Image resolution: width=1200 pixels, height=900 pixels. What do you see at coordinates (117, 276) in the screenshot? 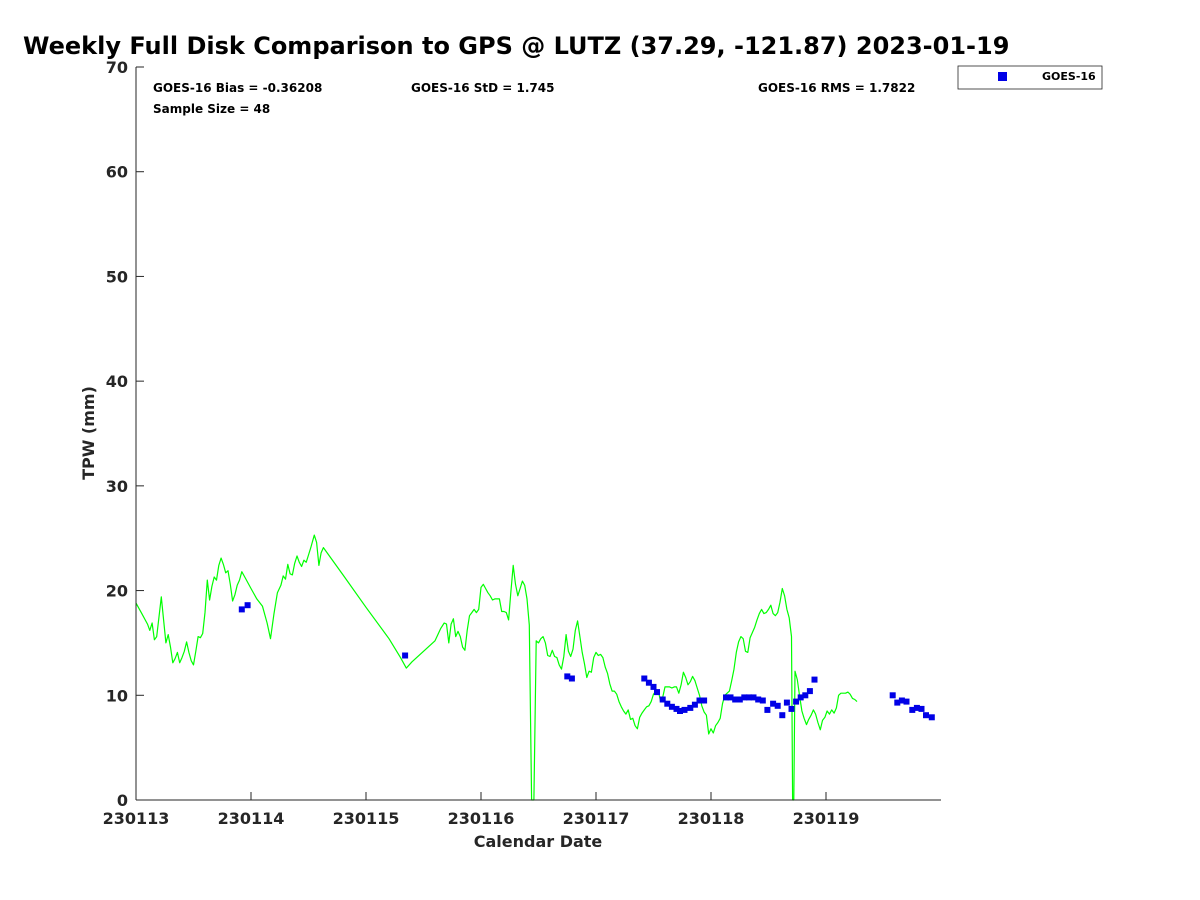
I see `y-tick-label: 50` at bounding box center [117, 276].